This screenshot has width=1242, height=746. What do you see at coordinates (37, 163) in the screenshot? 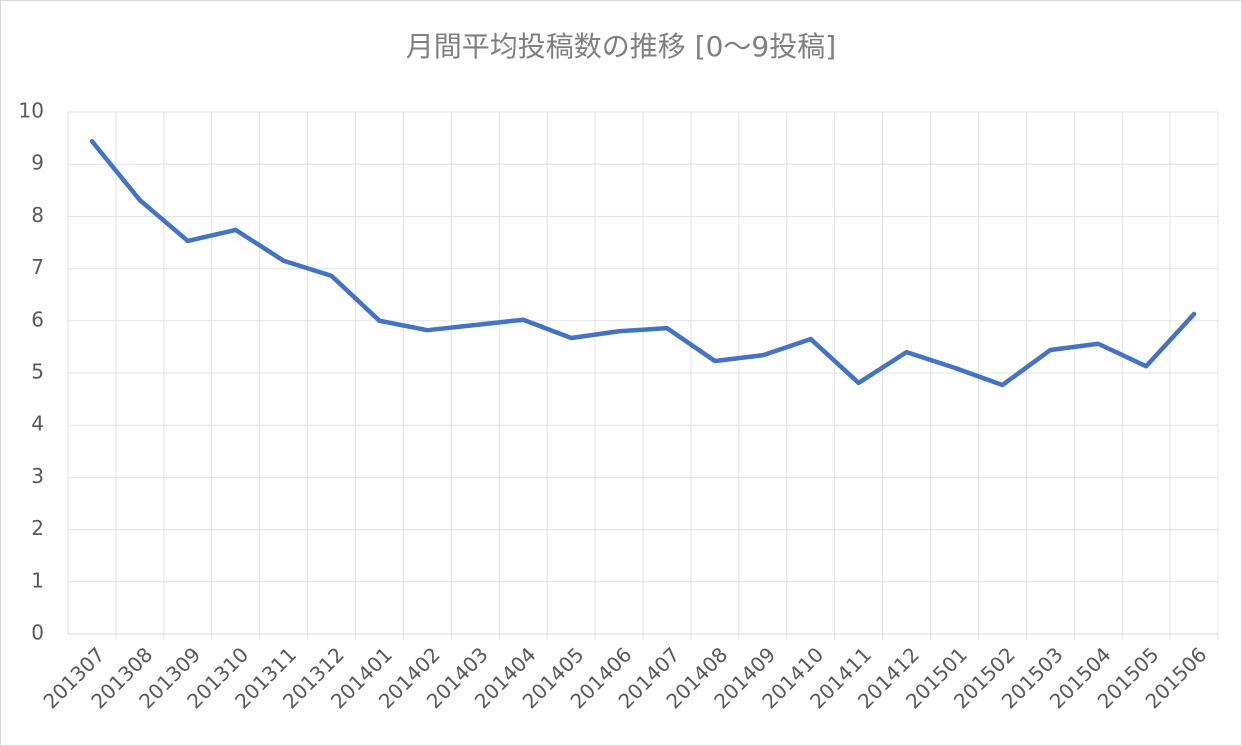
I see `y-tick-label: 9` at bounding box center [37, 163].